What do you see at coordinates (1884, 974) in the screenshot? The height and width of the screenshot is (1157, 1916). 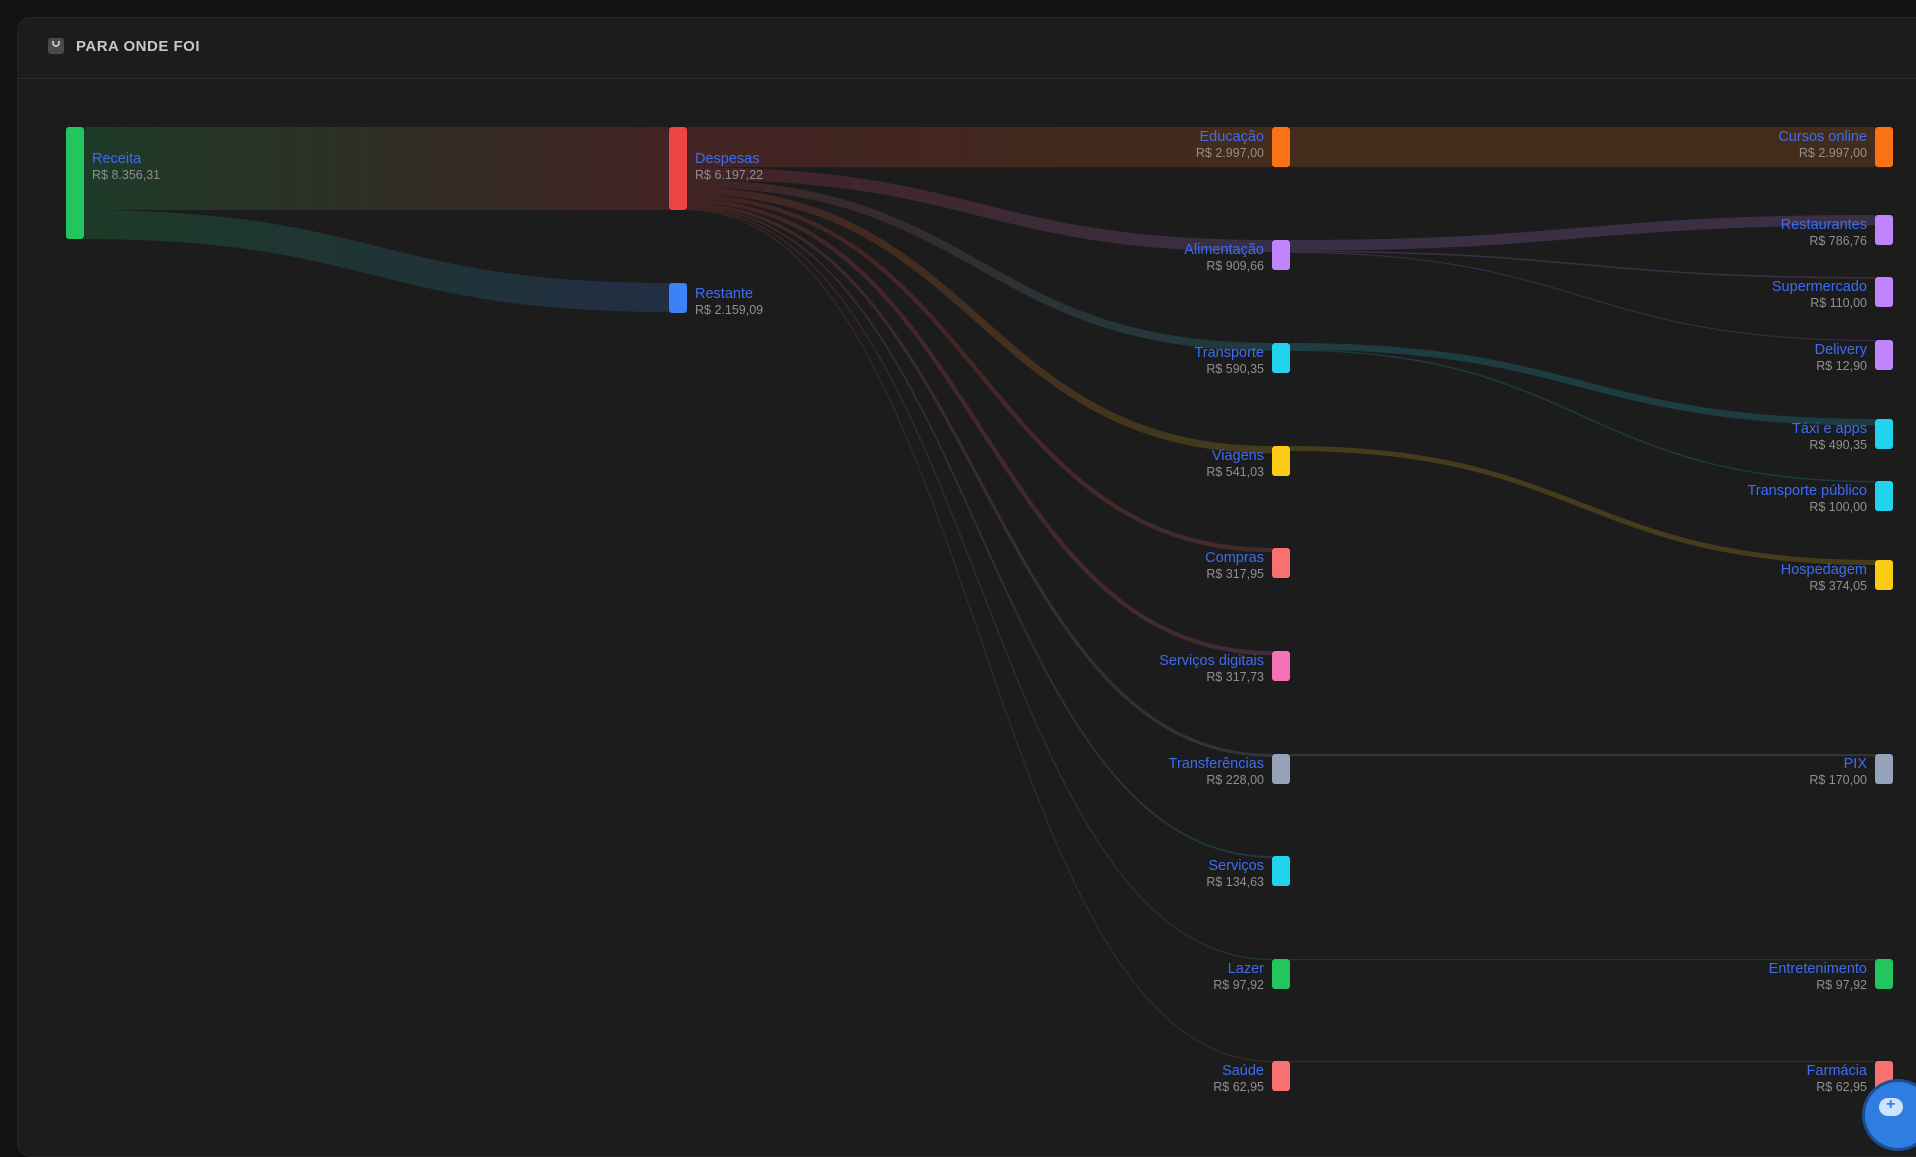 I see `node-entretenimento` at bounding box center [1884, 974].